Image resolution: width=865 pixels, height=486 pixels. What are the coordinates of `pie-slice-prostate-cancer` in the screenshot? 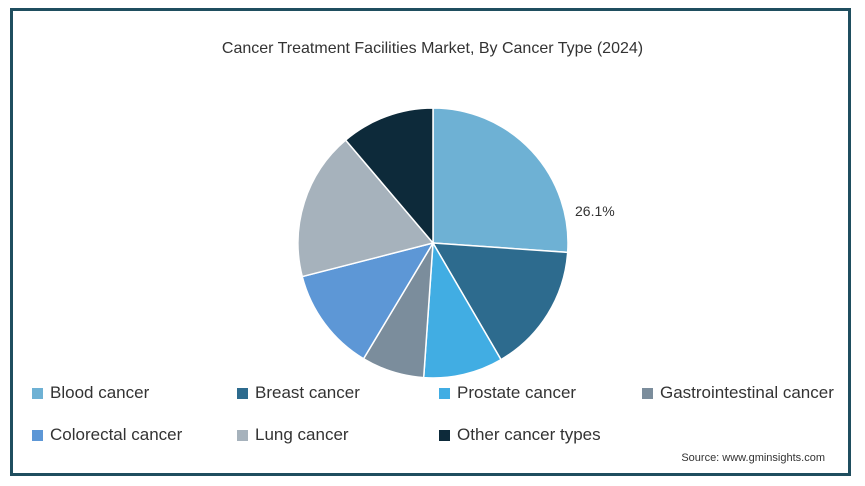 It's located at (462, 309).